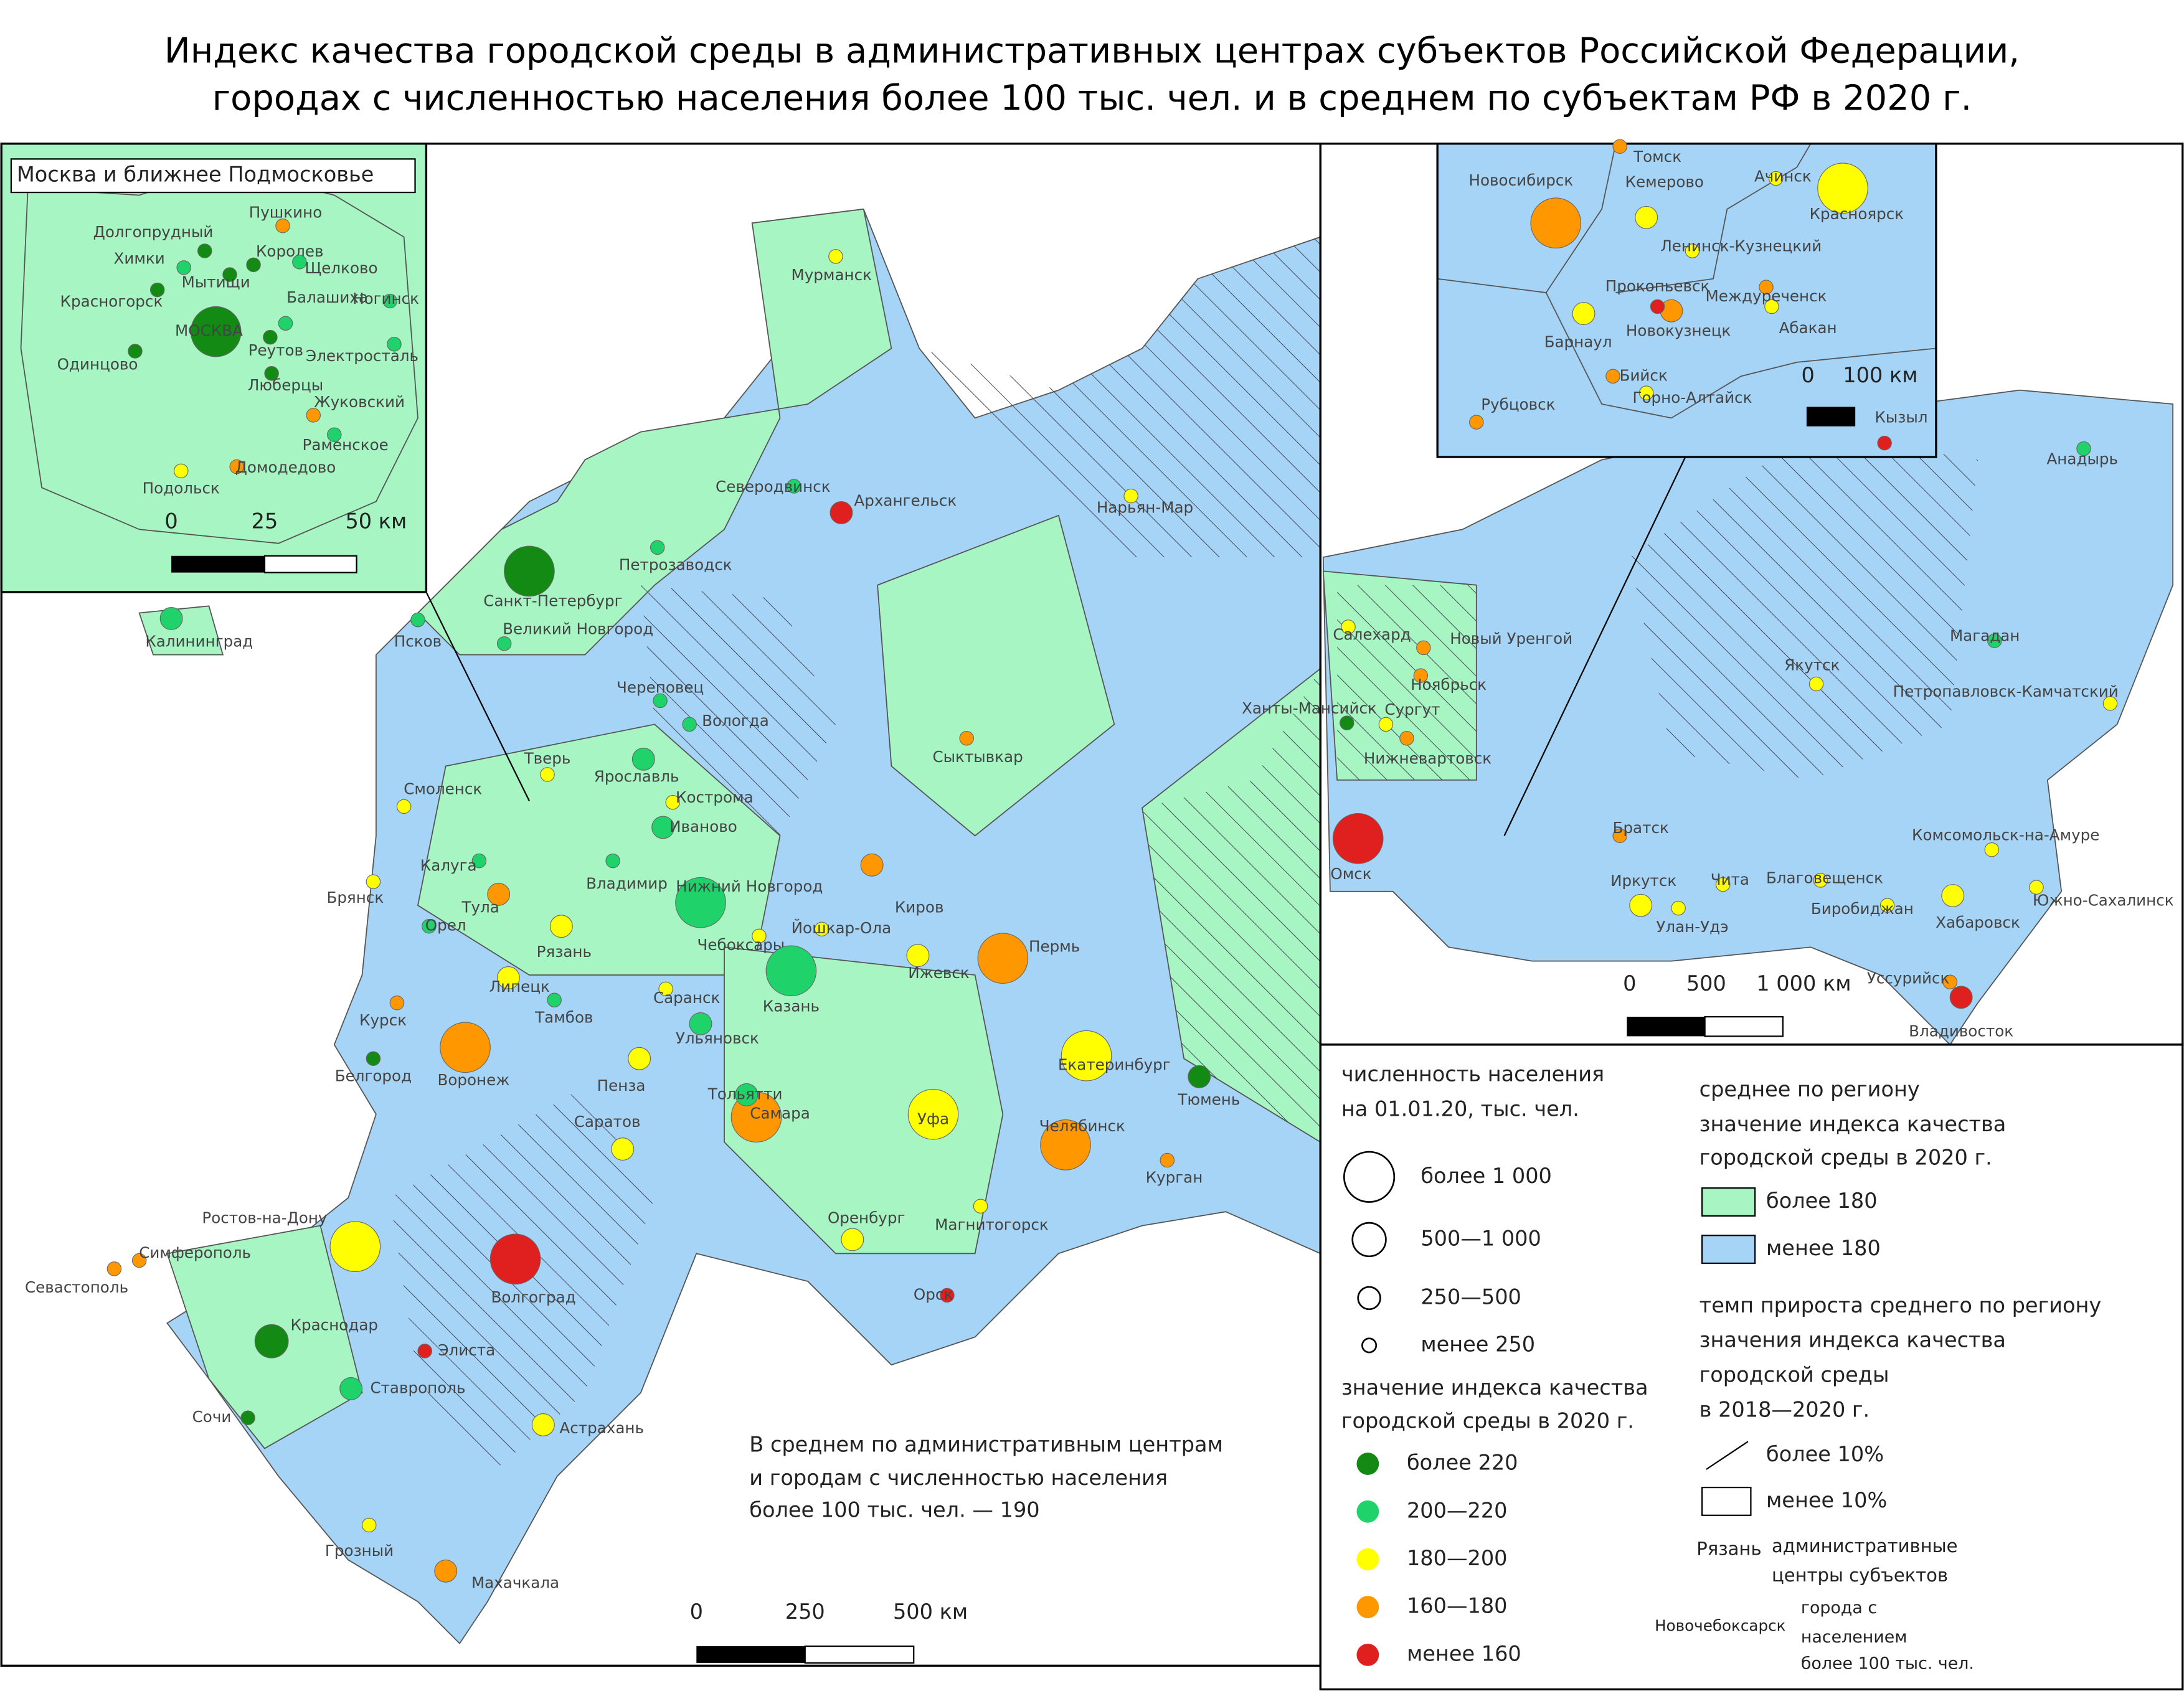  What do you see at coordinates (359, 1551) in the screenshot?
I see `city-label: Грозный` at bounding box center [359, 1551].